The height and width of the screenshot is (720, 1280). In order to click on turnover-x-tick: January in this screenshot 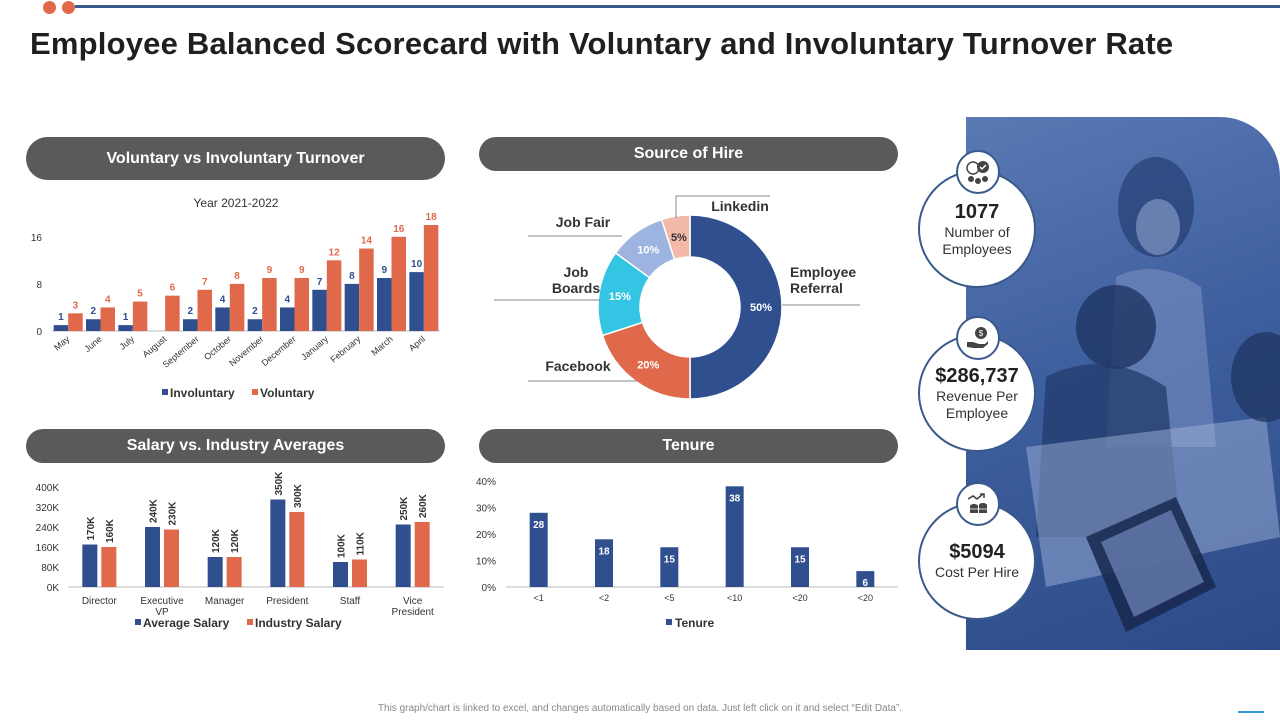, I will do `click(314, 348)`.